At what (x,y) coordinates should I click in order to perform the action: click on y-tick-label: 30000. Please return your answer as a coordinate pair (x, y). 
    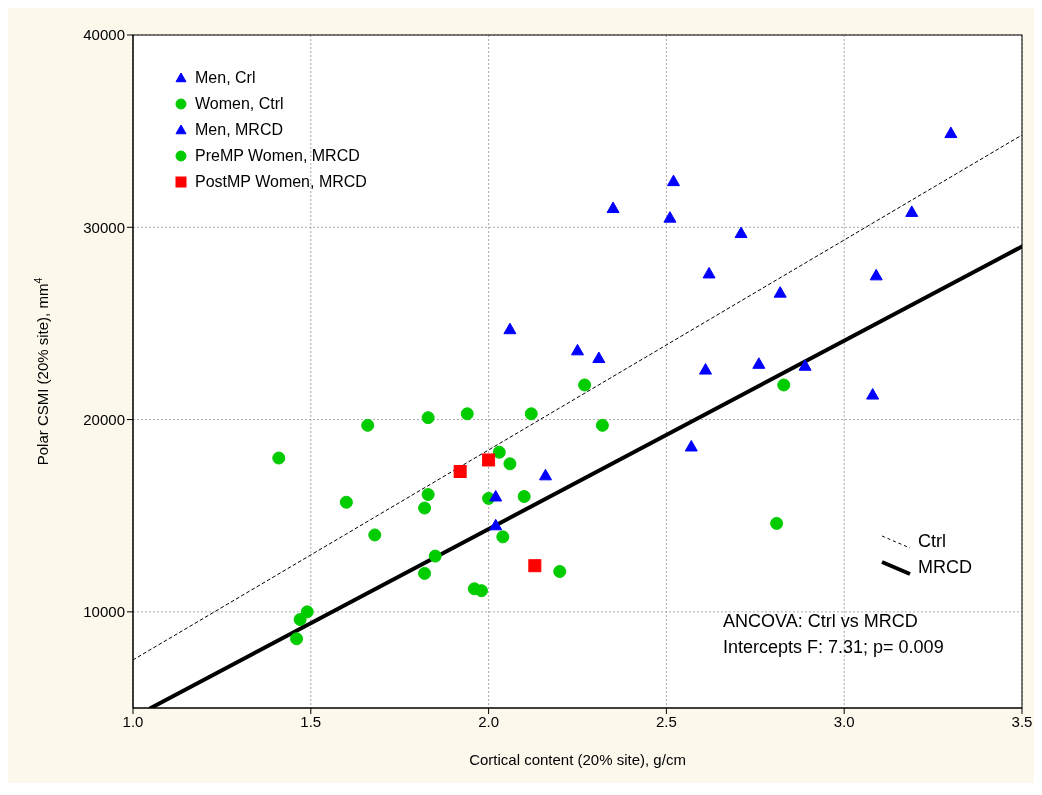
    Looking at the image, I should click on (104, 227).